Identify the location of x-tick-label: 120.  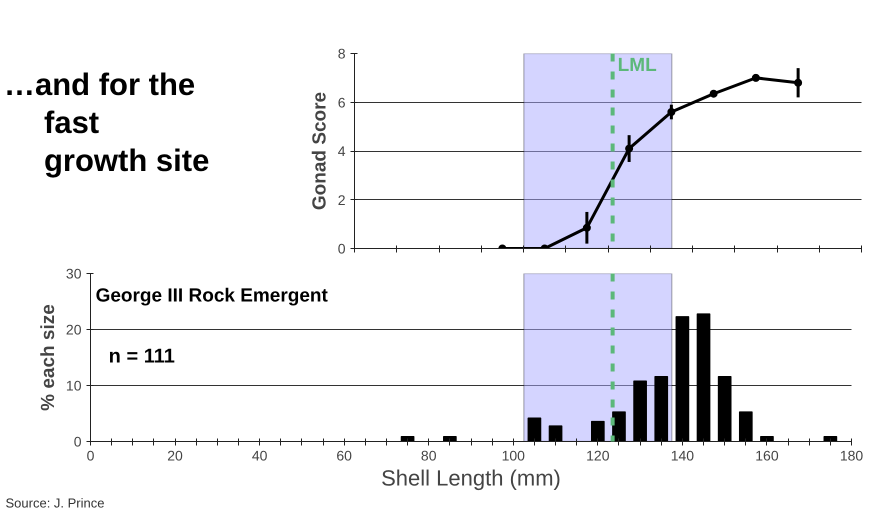
(598, 456).